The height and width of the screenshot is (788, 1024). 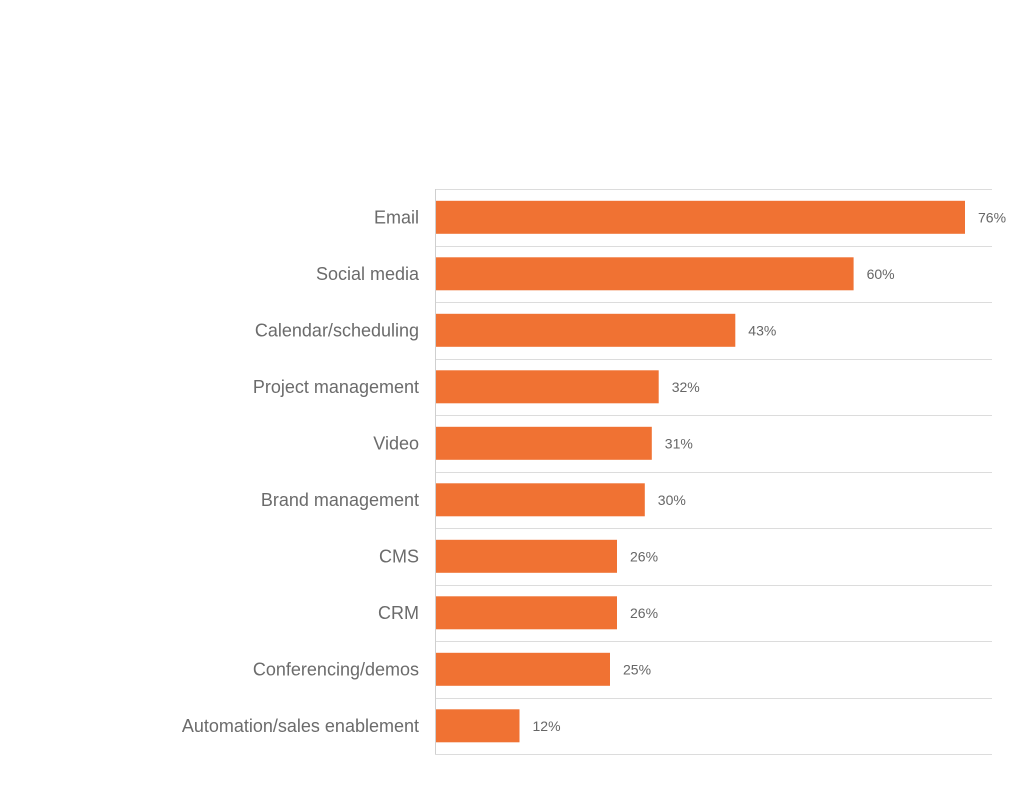 I want to click on category-label: Brand management, so click(x=340, y=500).